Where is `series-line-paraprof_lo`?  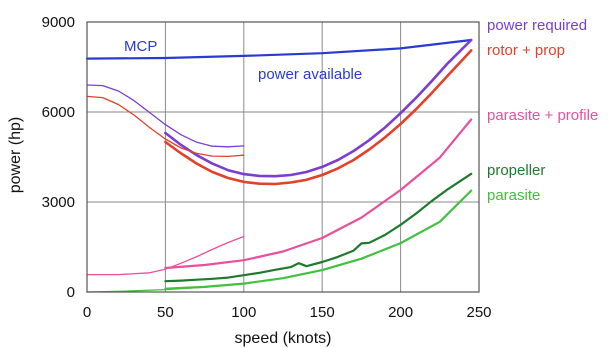
series-line-paraprof_lo is located at coordinates (165, 255).